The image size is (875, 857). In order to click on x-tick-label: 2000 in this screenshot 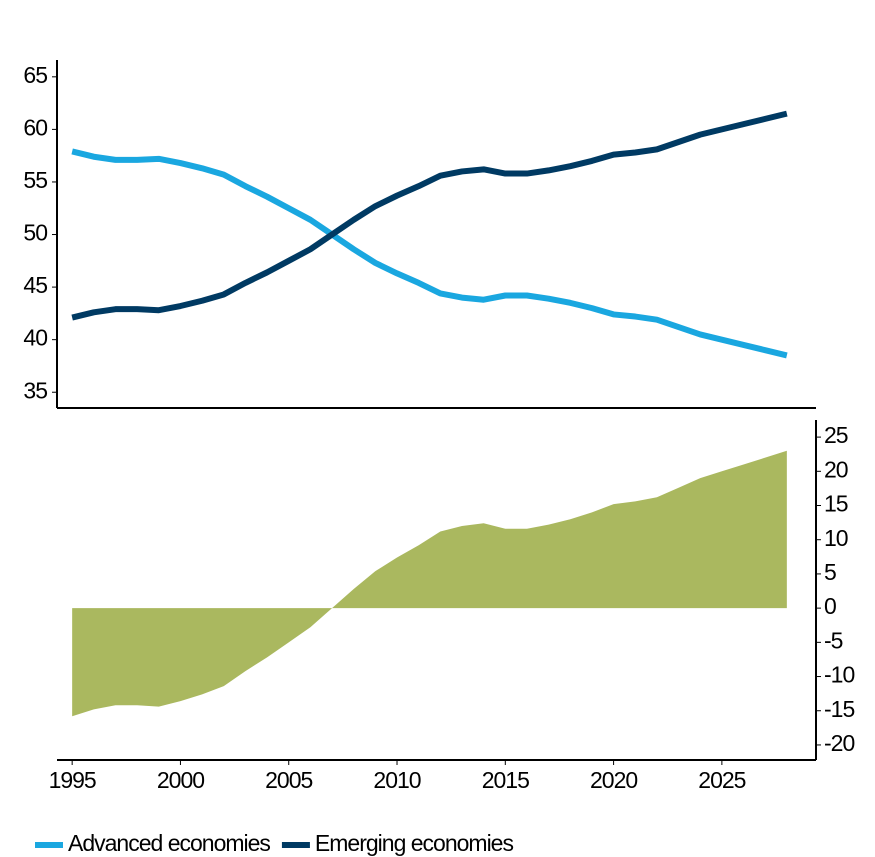, I will do `click(180, 780)`.